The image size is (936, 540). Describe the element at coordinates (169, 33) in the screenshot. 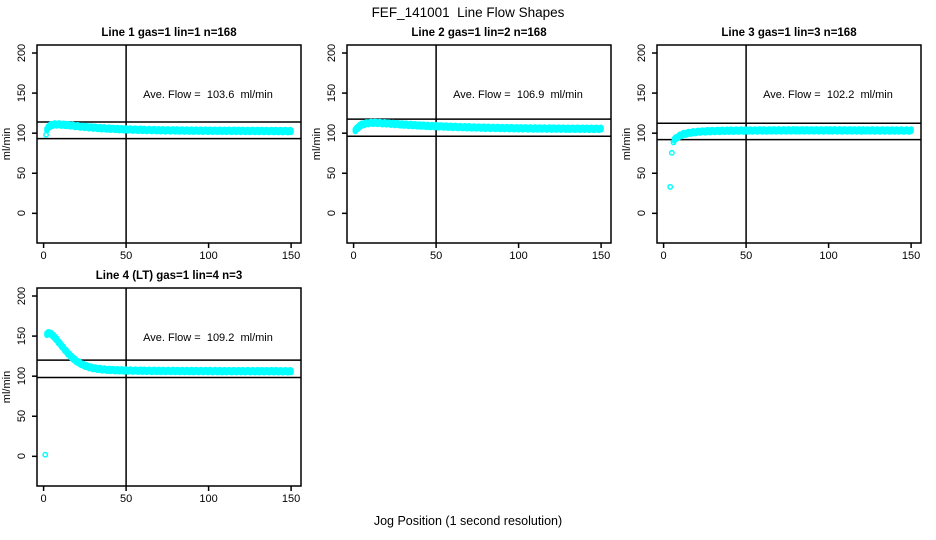

I see `subplot-title: Line 1 gas=1 lin=1 n=168` at that location.